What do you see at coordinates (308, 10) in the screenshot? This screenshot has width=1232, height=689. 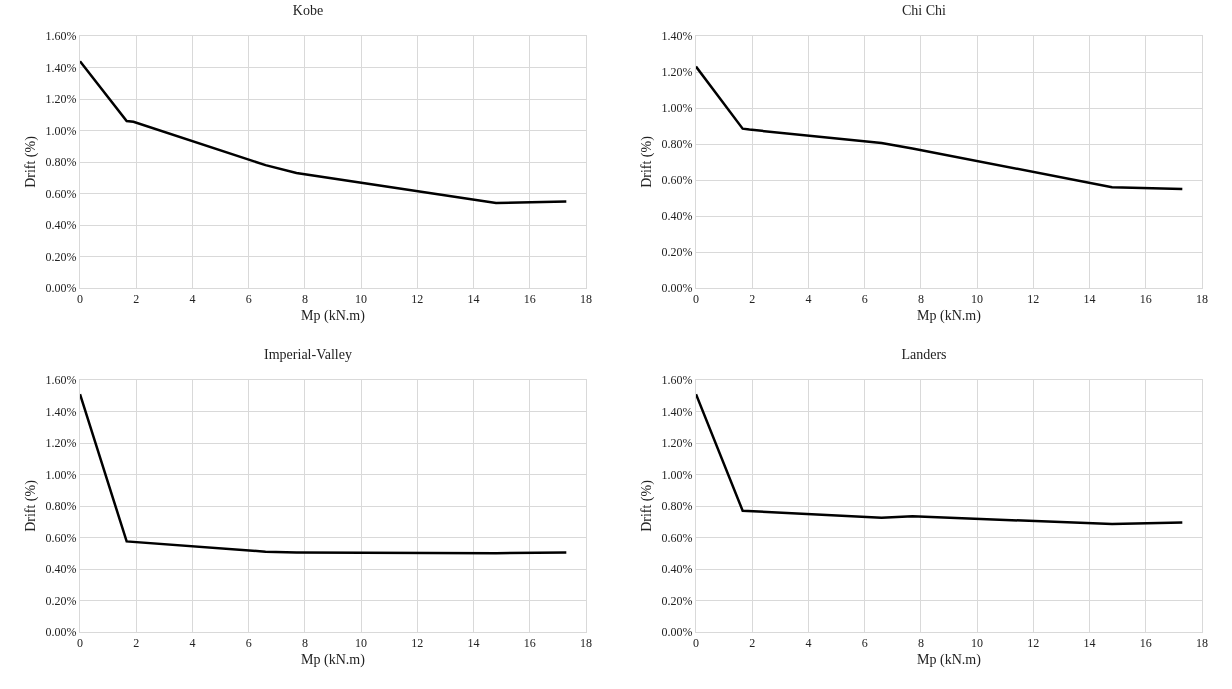 I see `chart-title: Kobe` at bounding box center [308, 10].